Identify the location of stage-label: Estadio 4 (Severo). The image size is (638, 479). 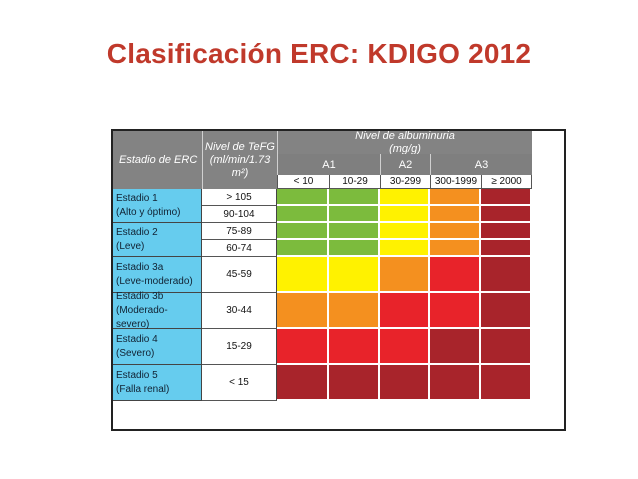
(157, 347).